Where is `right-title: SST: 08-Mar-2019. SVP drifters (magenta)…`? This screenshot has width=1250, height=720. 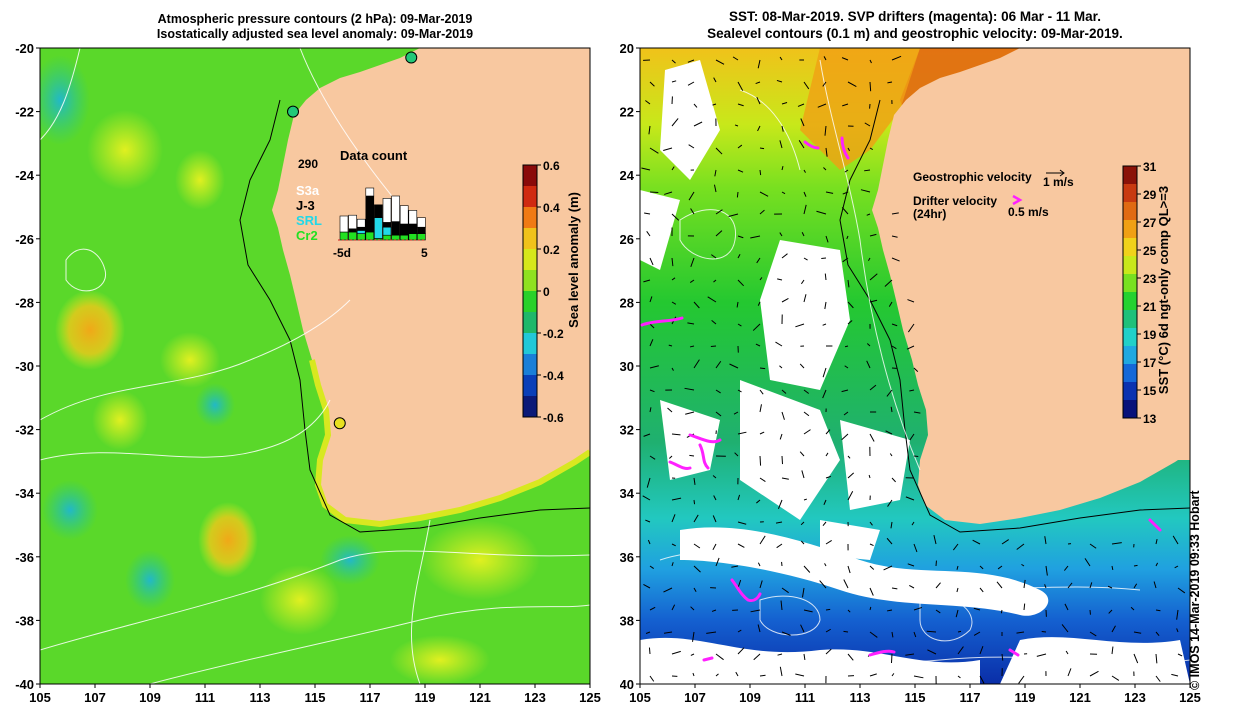
right-title: SST: 08-Mar-2019. SVP drifters (magenta)… is located at coordinates (915, 25).